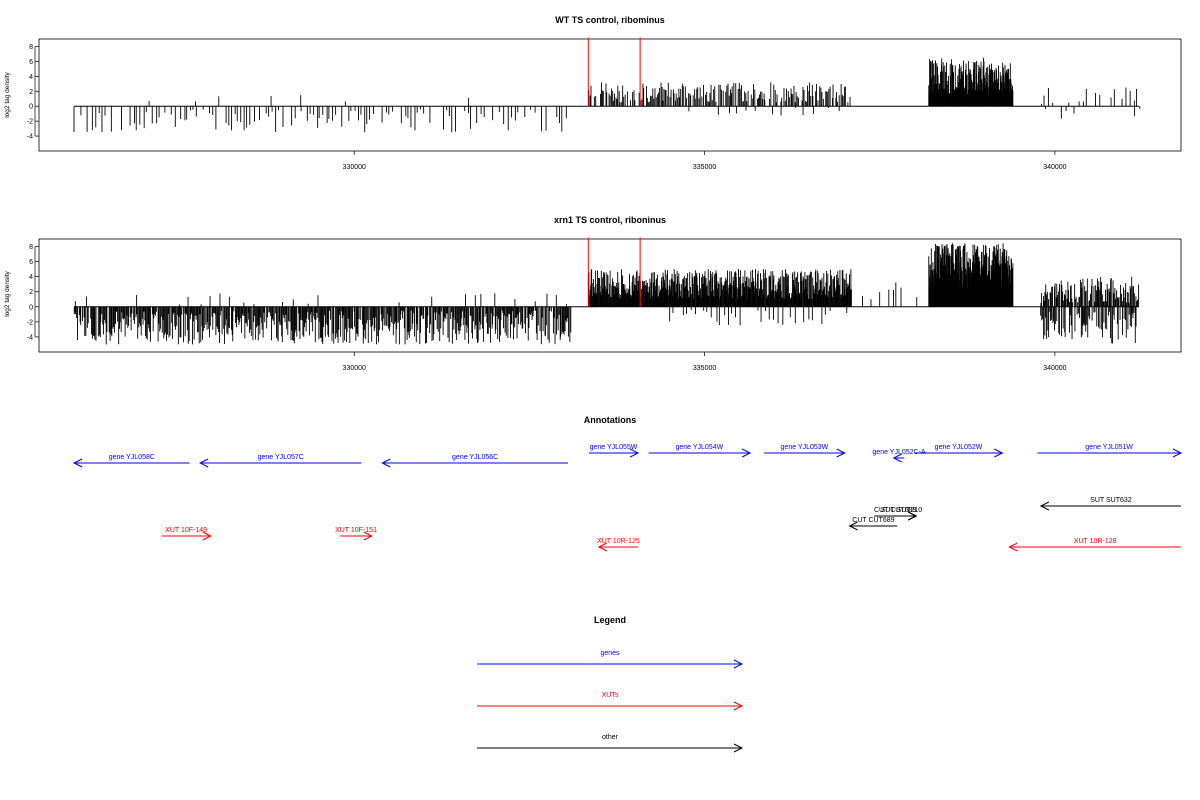  What do you see at coordinates (1109, 447) in the screenshot?
I see `gene-feature-label: gene YJL051W` at bounding box center [1109, 447].